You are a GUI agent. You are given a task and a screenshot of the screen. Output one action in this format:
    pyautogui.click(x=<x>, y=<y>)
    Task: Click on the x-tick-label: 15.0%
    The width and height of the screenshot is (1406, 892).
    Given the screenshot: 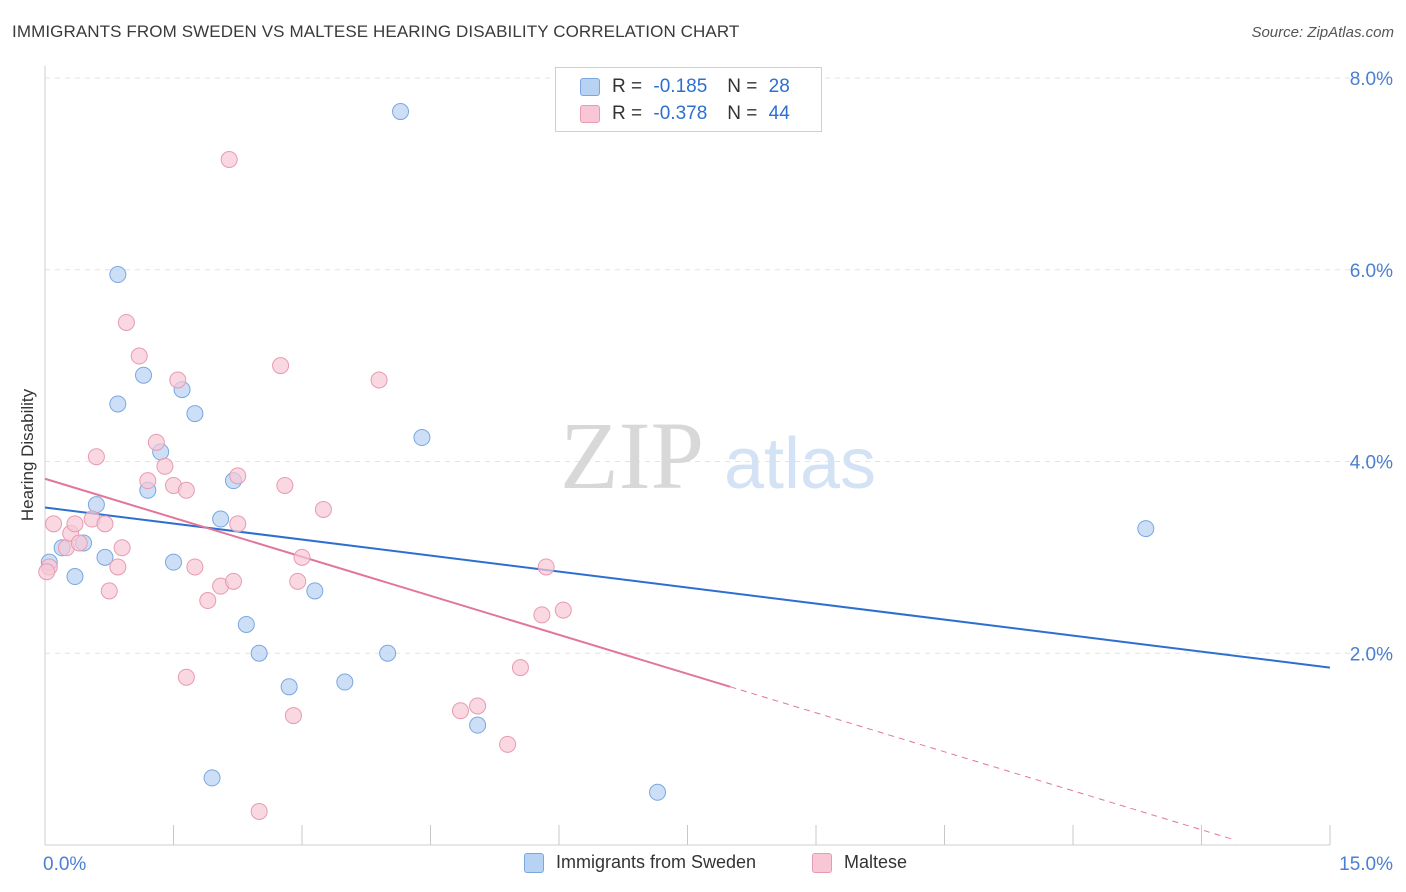 What is the action you would take?
    pyautogui.click(x=1366, y=864)
    